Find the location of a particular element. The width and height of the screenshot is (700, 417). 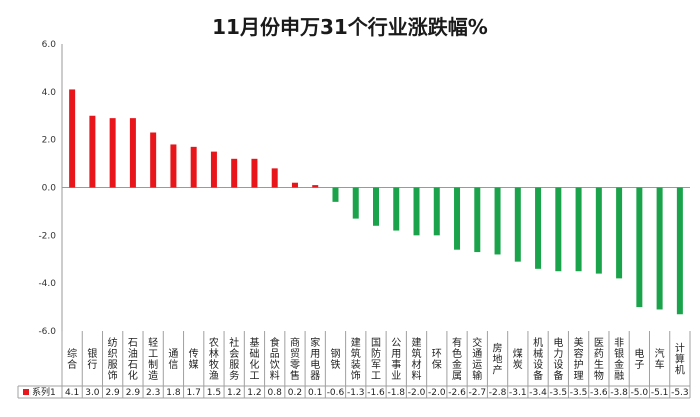

data-label: -3.8 is located at coordinates (619, 393).